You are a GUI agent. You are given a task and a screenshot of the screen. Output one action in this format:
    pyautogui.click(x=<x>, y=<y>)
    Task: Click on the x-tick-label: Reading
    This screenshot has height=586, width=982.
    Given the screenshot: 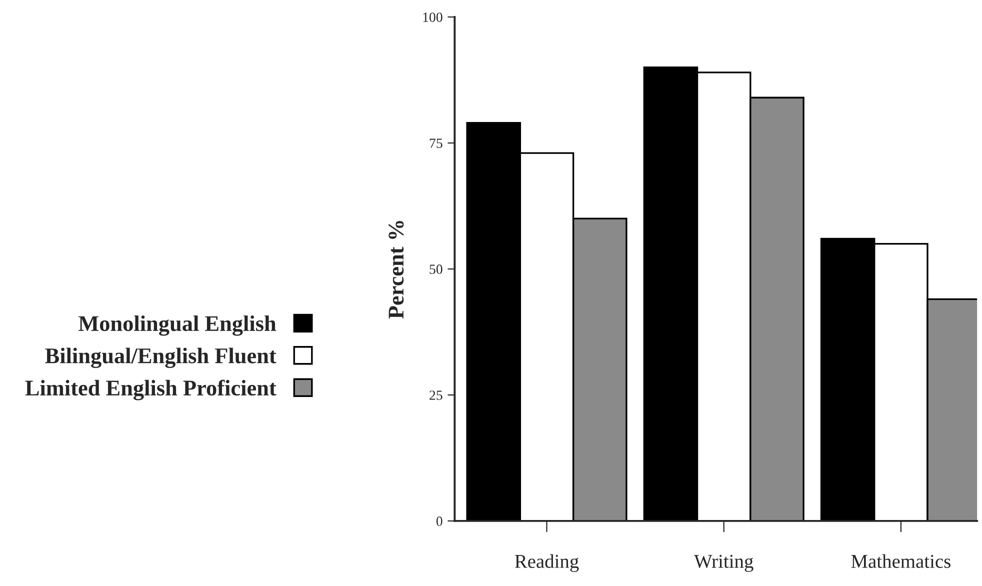 What is the action you would take?
    pyautogui.click(x=546, y=563)
    